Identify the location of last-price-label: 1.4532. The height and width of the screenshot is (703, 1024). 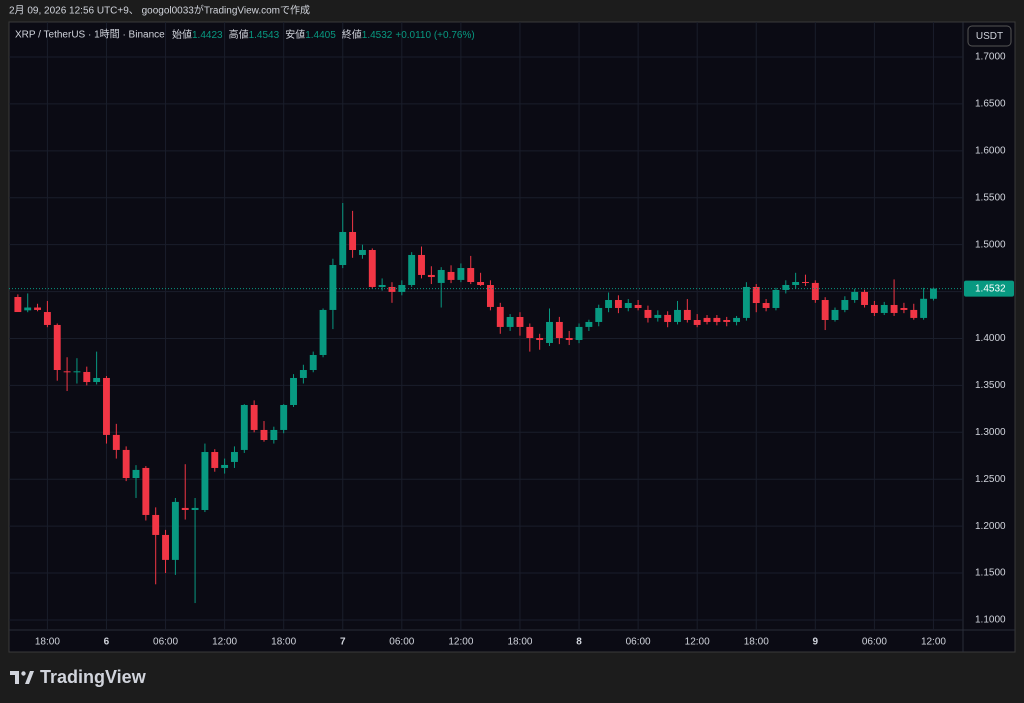
(990, 289).